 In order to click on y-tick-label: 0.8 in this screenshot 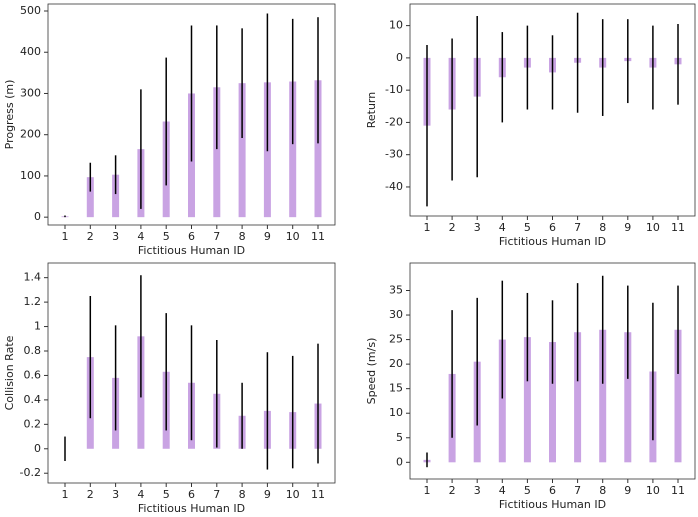, I will do `click(33, 350)`.